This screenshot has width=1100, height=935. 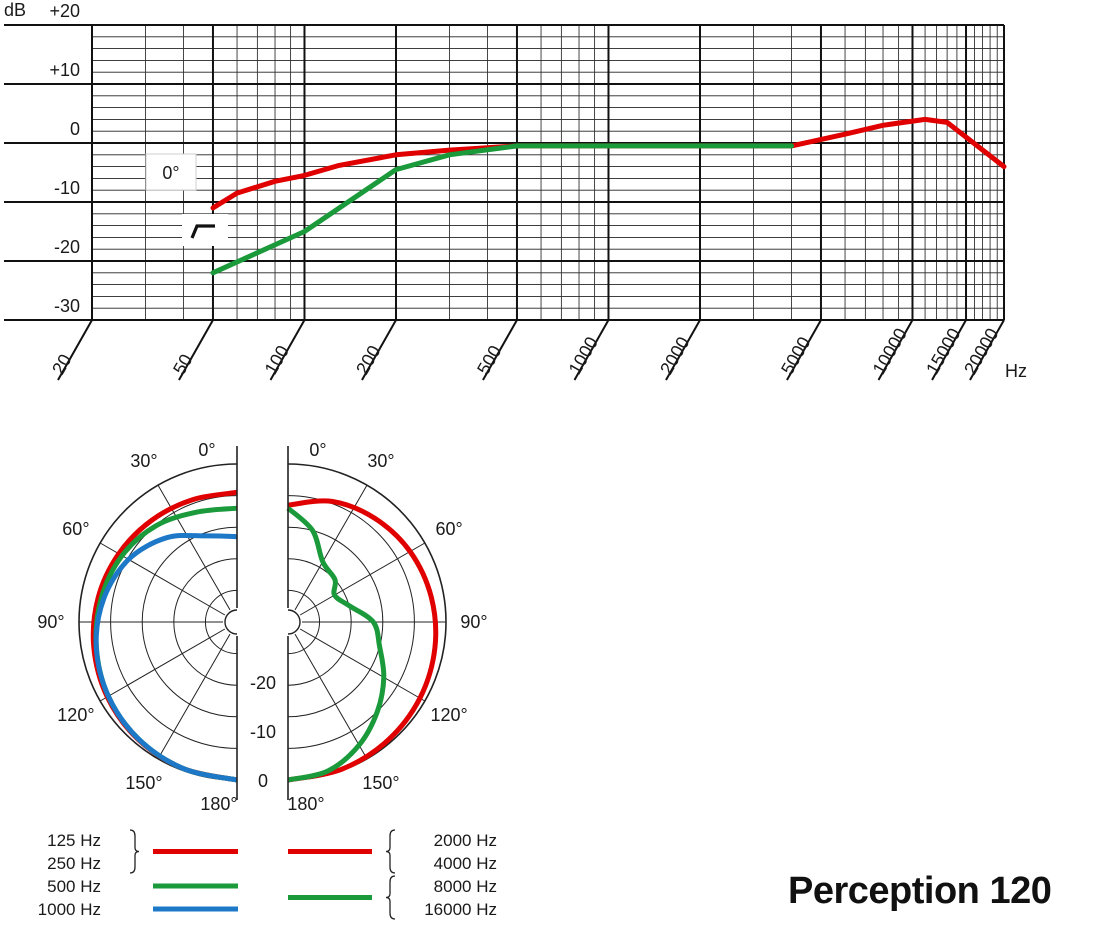 What do you see at coordinates (15, 10) in the screenshot?
I see `y-axis-label: dB` at bounding box center [15, 10].